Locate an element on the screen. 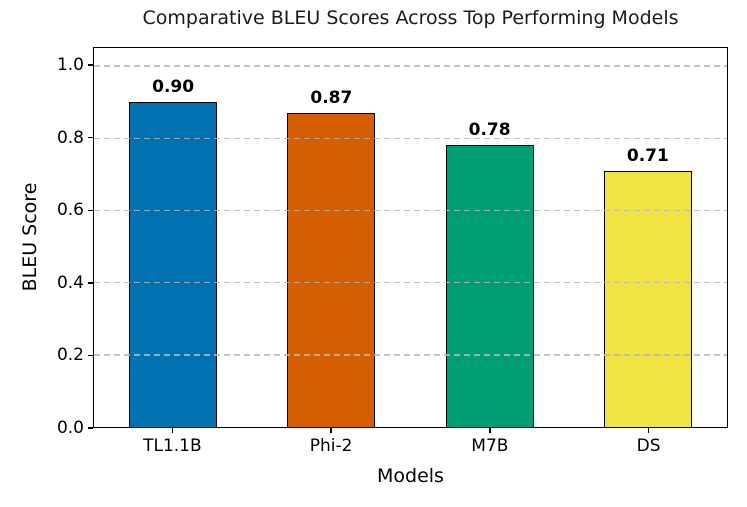 This screenshot has width=747, height=507. bar-DS is located at coordinates (647, 298).